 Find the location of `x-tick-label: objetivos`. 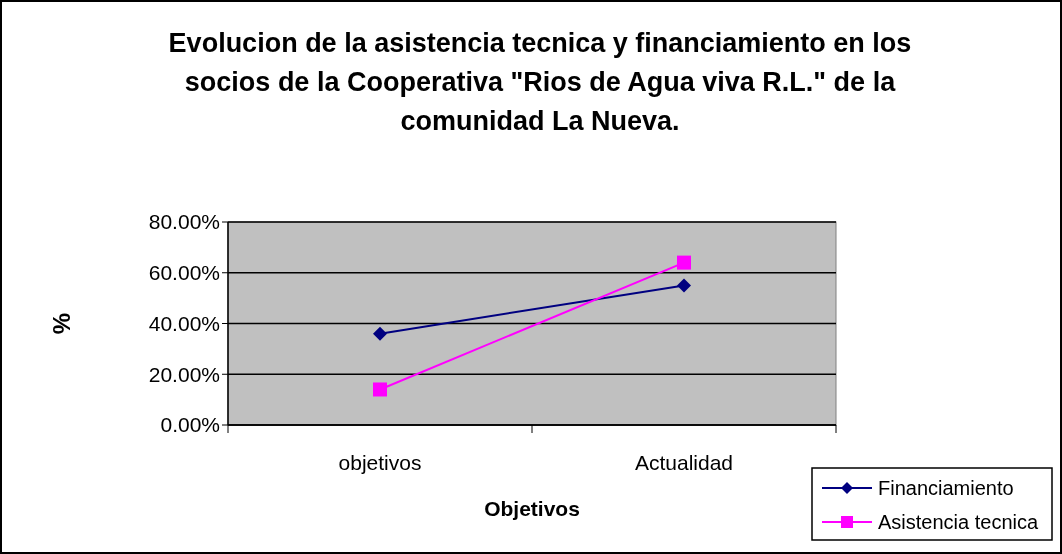

x-tick-label: objetivos is located at coordinates (380, 462).